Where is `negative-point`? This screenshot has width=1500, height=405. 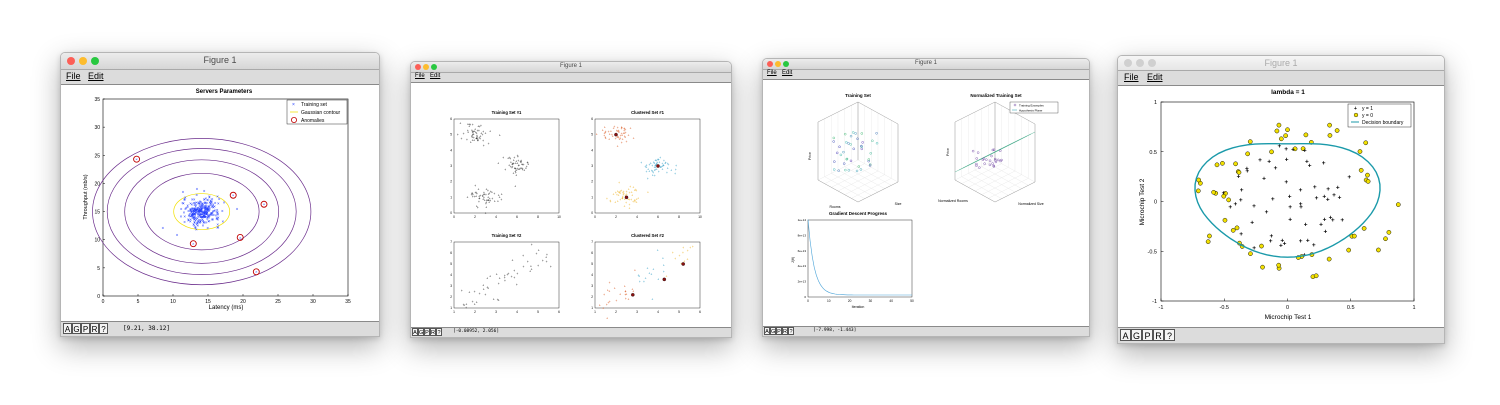 negative-point is located at coordinates (1235, 164).